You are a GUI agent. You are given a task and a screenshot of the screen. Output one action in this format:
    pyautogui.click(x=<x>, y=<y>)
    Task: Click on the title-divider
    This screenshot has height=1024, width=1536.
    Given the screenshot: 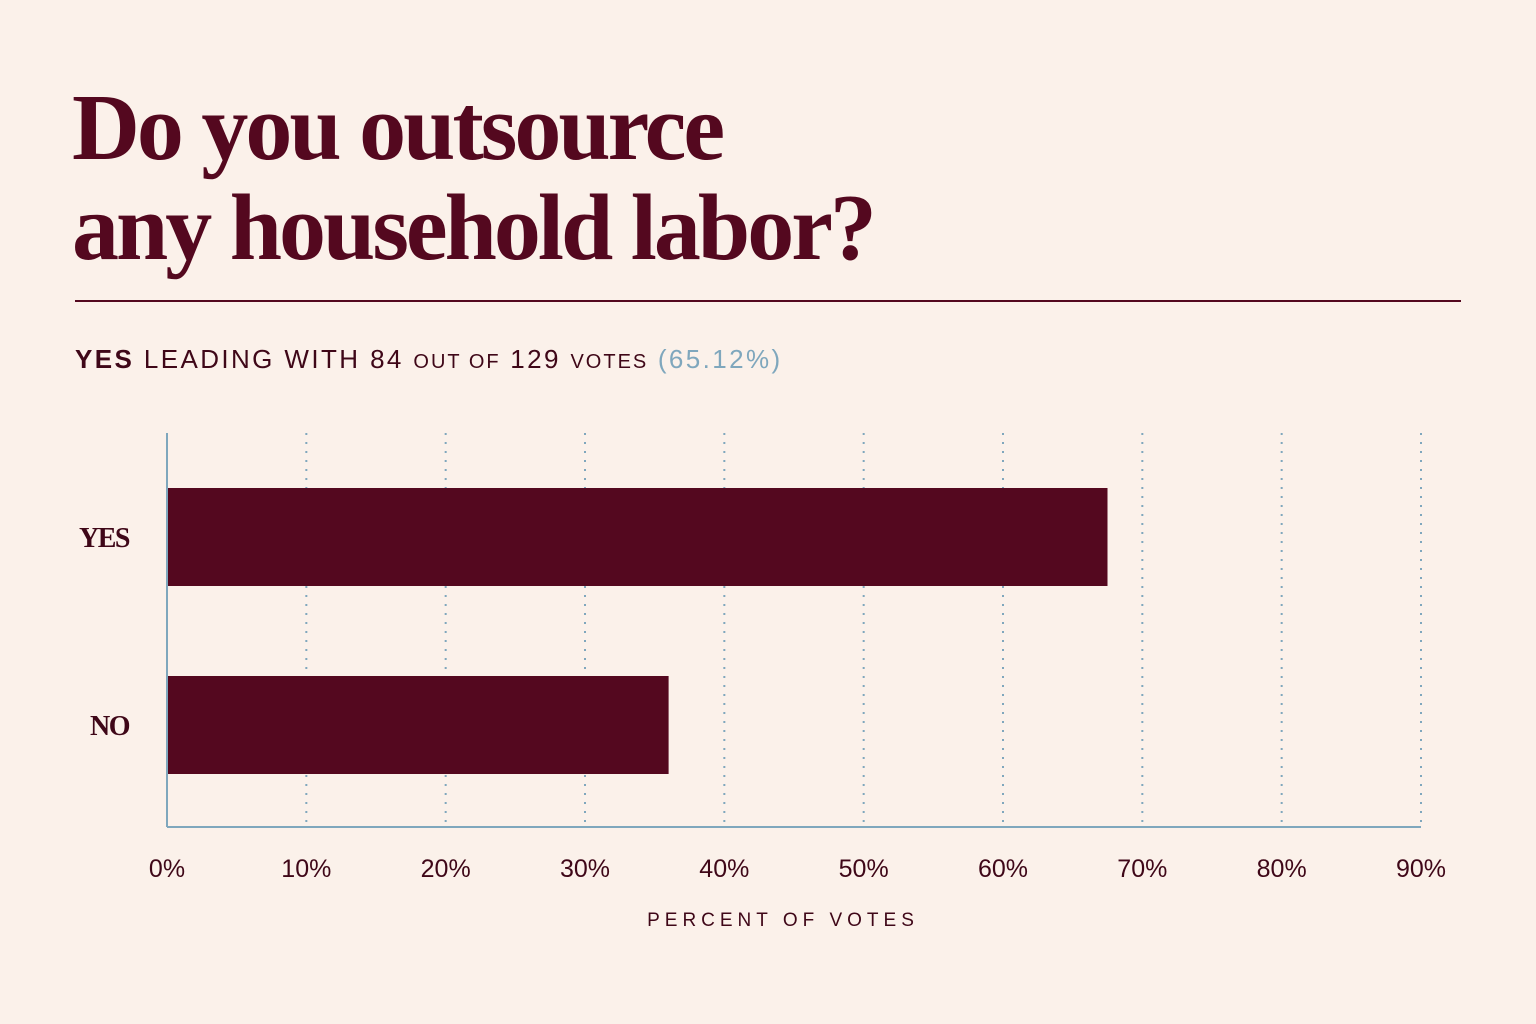 What is the action you would take?
    pyautogui.click(x=768, y=301)
    